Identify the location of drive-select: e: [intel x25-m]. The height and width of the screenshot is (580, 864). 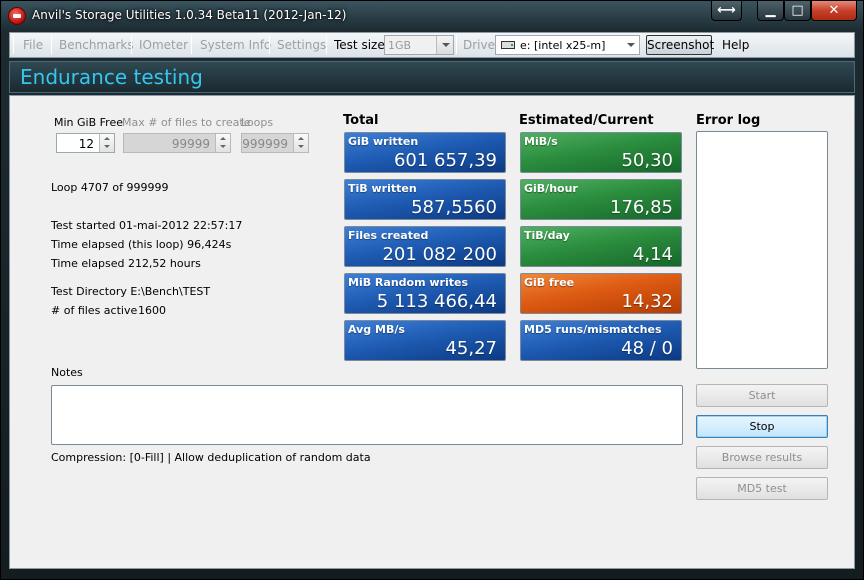
(567, 45).